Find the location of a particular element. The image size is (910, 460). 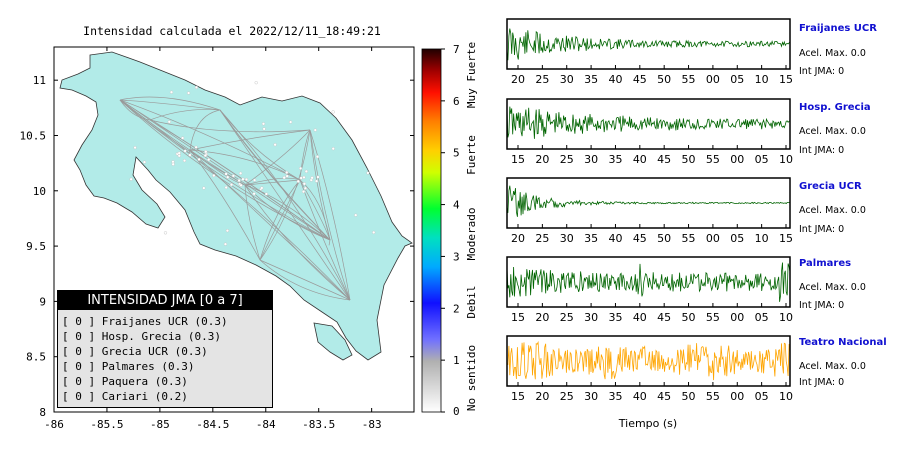

station-name: Palmares is located at coordinates (825, 263).